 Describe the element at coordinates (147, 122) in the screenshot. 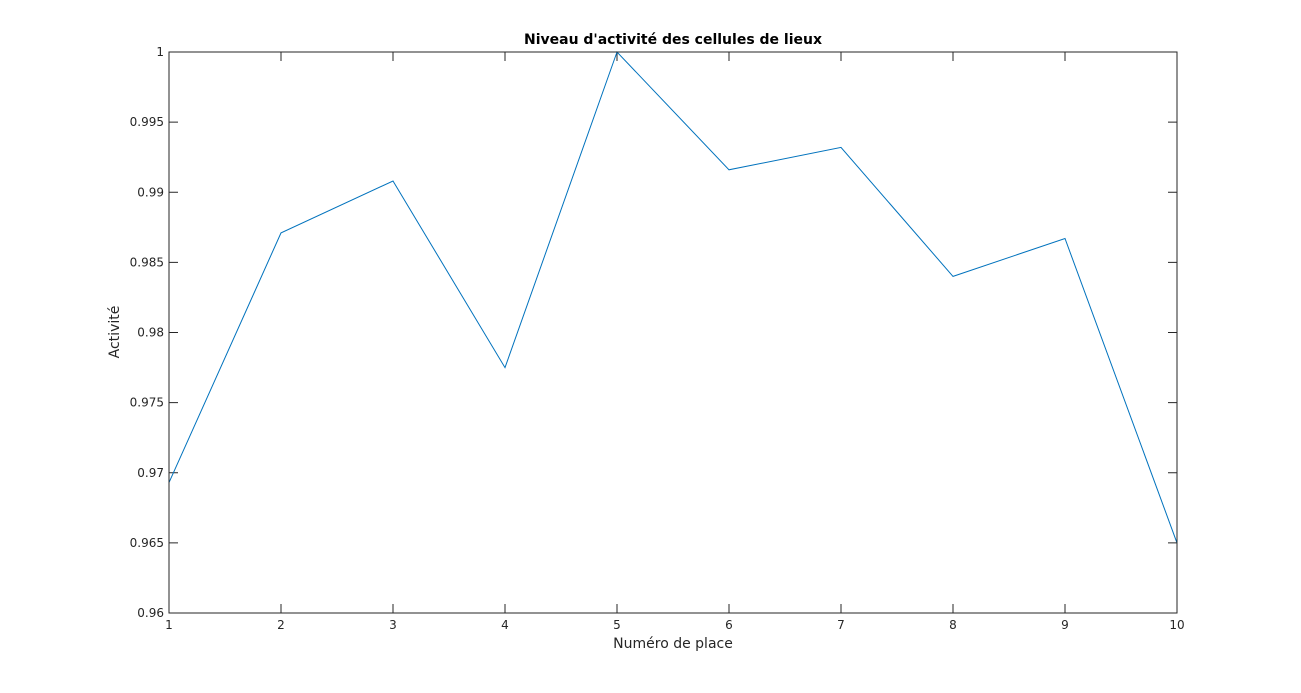

I see `y-tick-label: 0.995` at that location.